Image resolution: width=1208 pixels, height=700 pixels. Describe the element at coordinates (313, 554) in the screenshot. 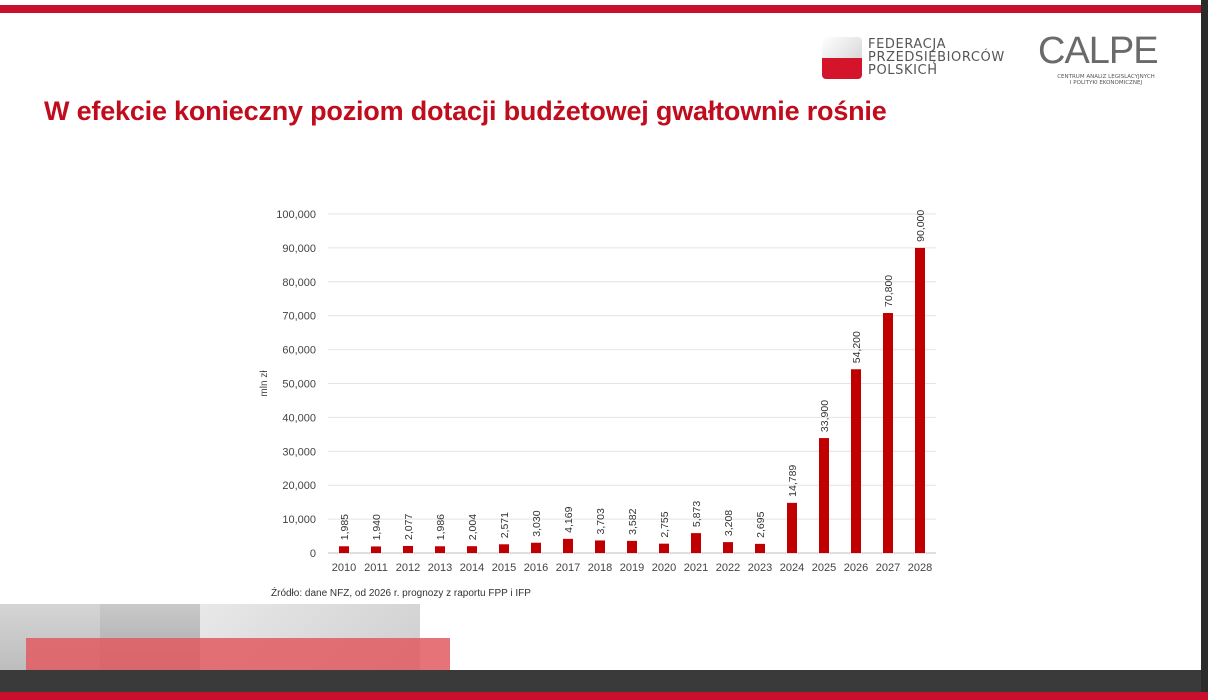

I see `y-tick-label: 0` at that location.